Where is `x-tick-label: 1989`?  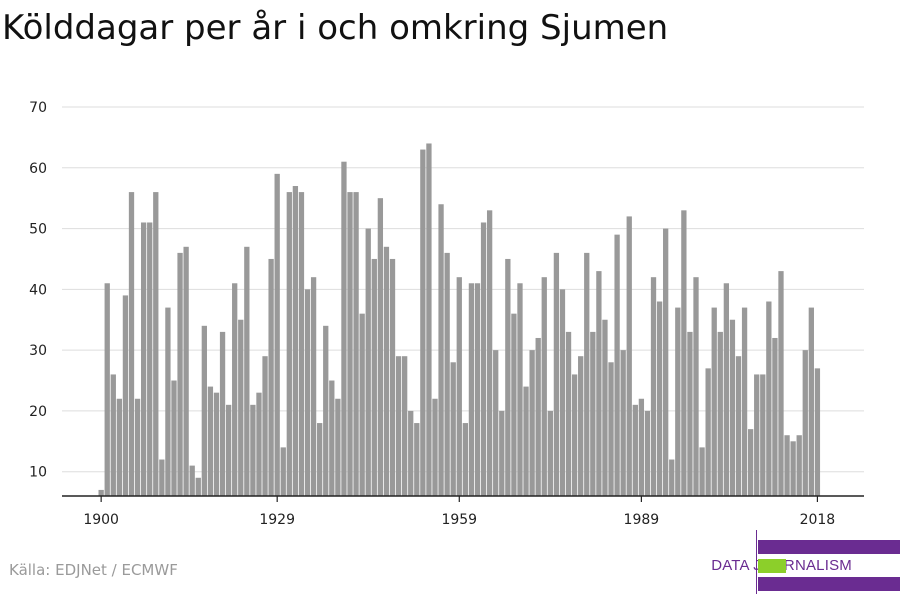 x-tick-label: 1989 is located at coordinates (642, 520).